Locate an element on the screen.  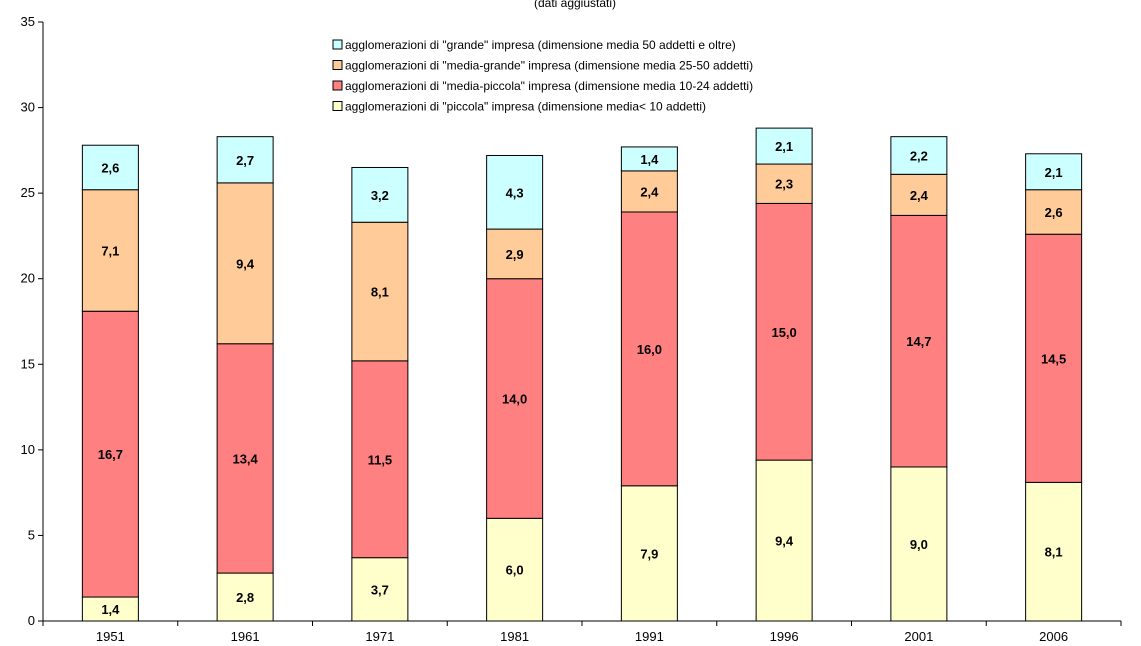
bar-value-label: 2,3 is located at coordinates (784, 184).